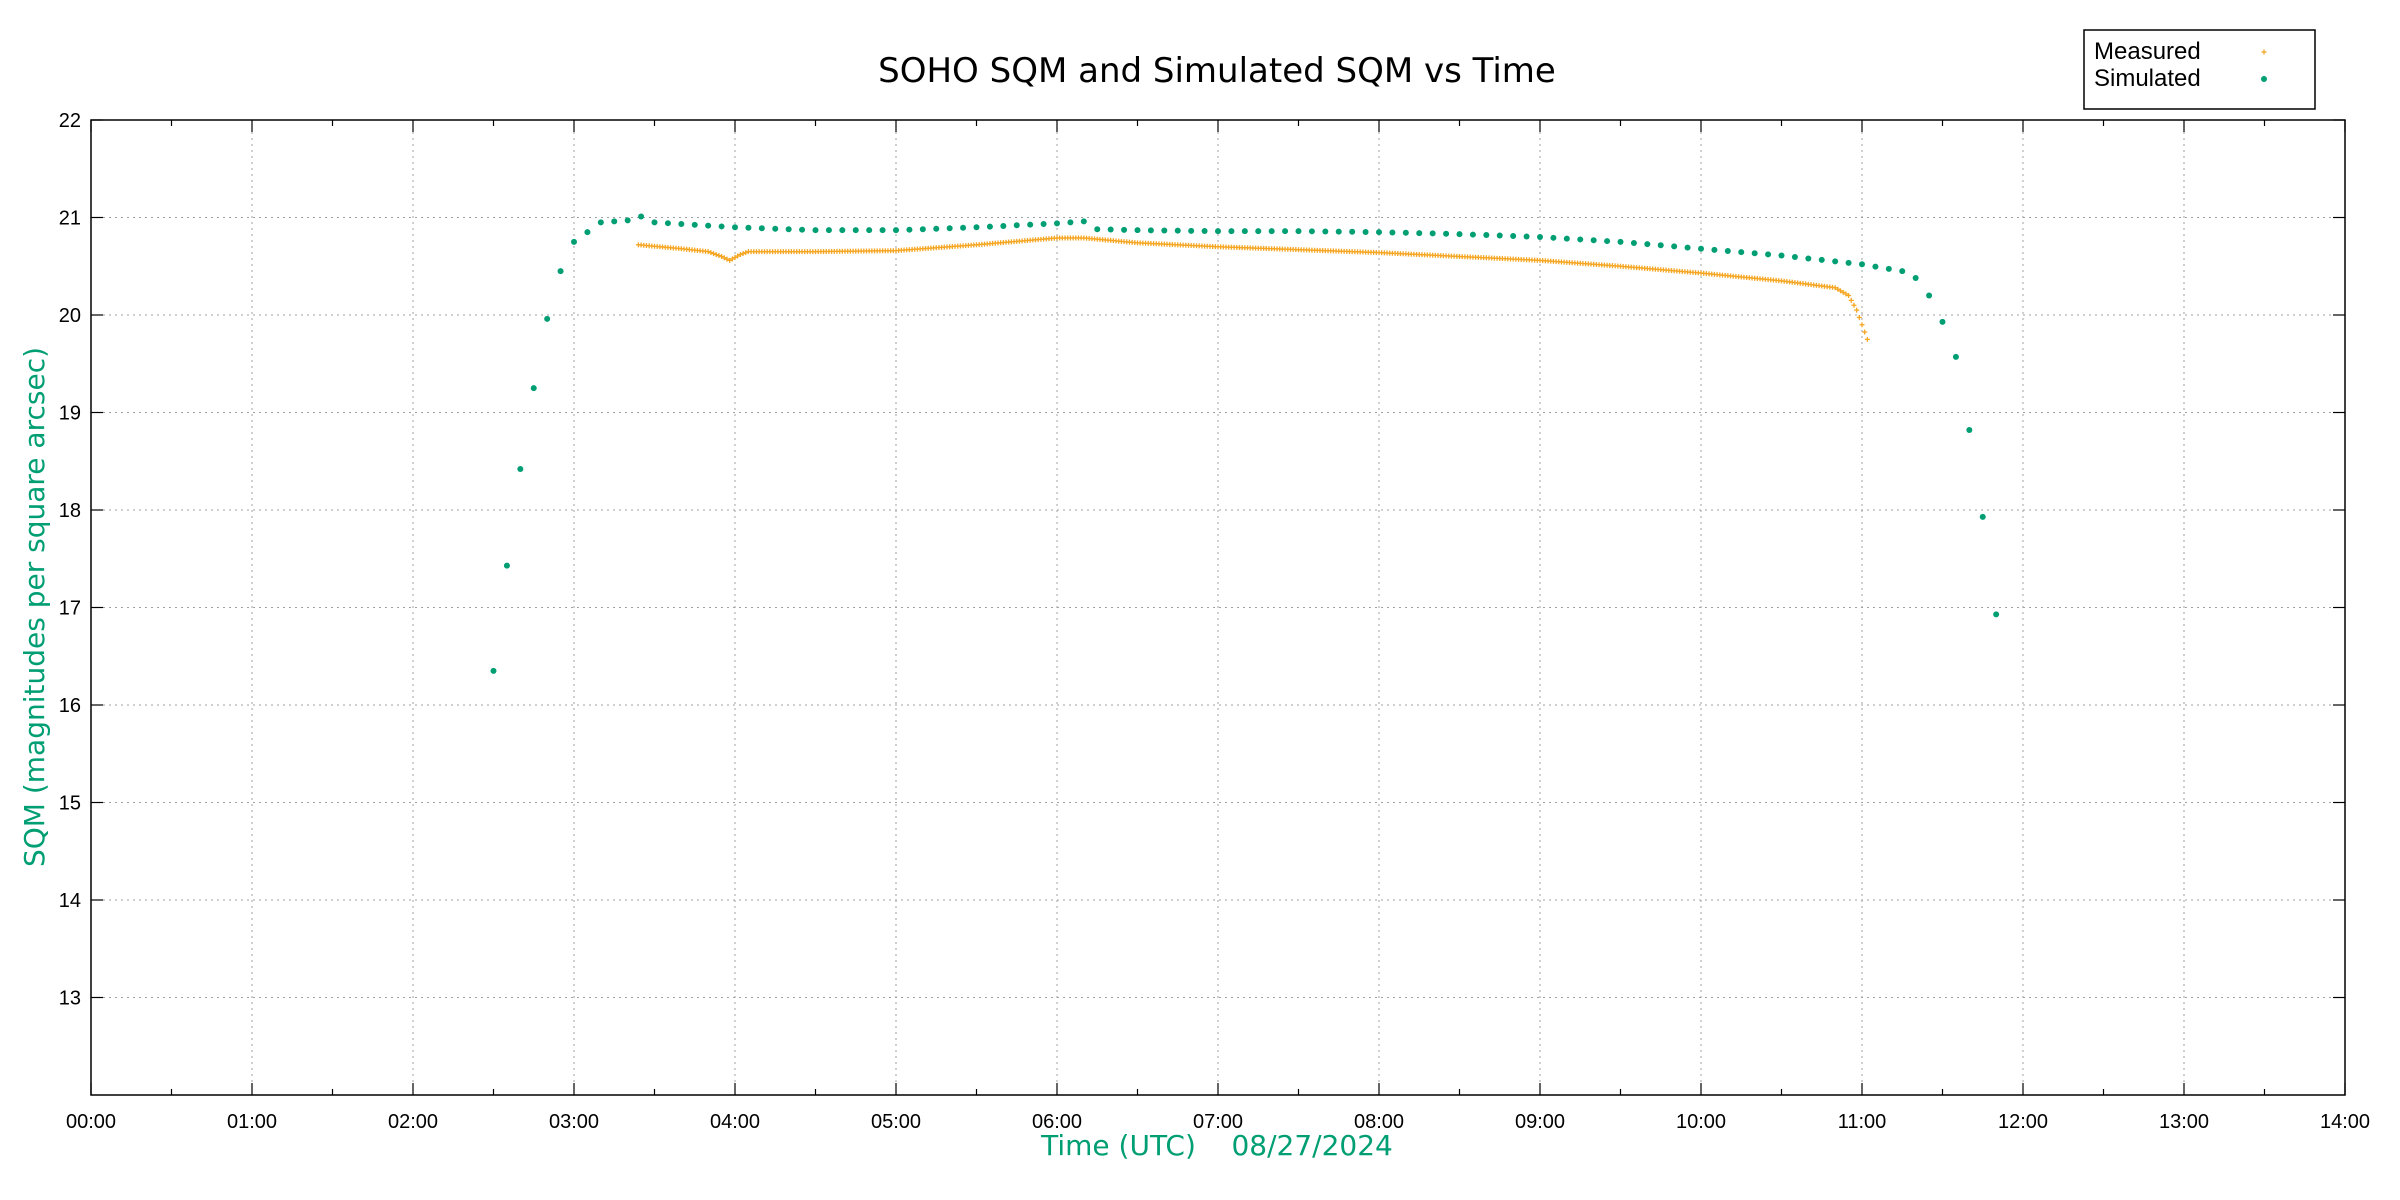 The width and height of the screenshot is (2400, 1200). Describe the element at coordinates (2184, 1122) in the screenshot. I see `x-tick-label: 13:00` at that location.